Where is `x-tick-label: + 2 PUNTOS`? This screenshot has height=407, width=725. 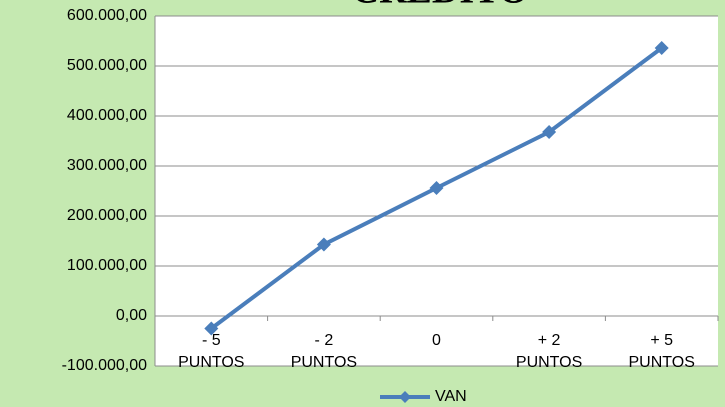 x-tick-label: + 2 PUNTOS is located at coordinates (549, 351).